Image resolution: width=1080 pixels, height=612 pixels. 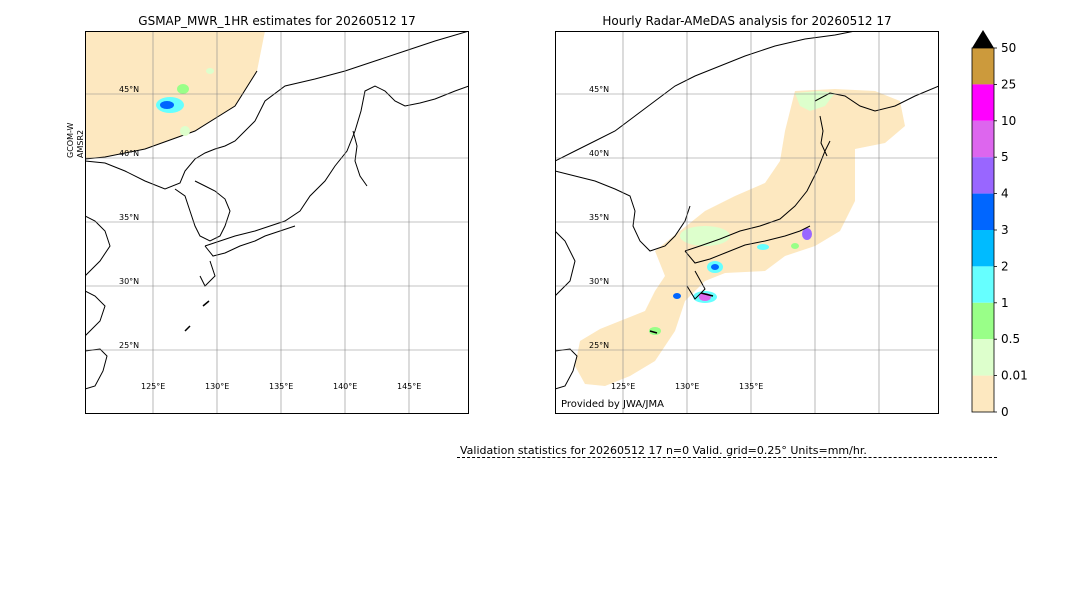 What do you see at coordinates (217, 386) in the screenshot?
I see `left-lon-label: 130°E` at bounding box center [217, 386].